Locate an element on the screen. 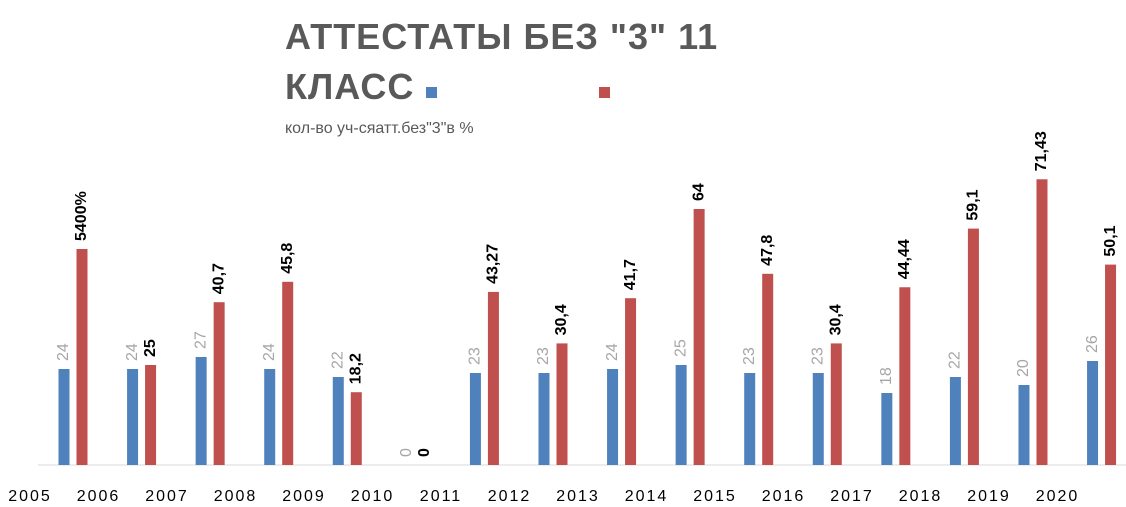  x-tick-label: 2018 is located at coordinates (921, 496).